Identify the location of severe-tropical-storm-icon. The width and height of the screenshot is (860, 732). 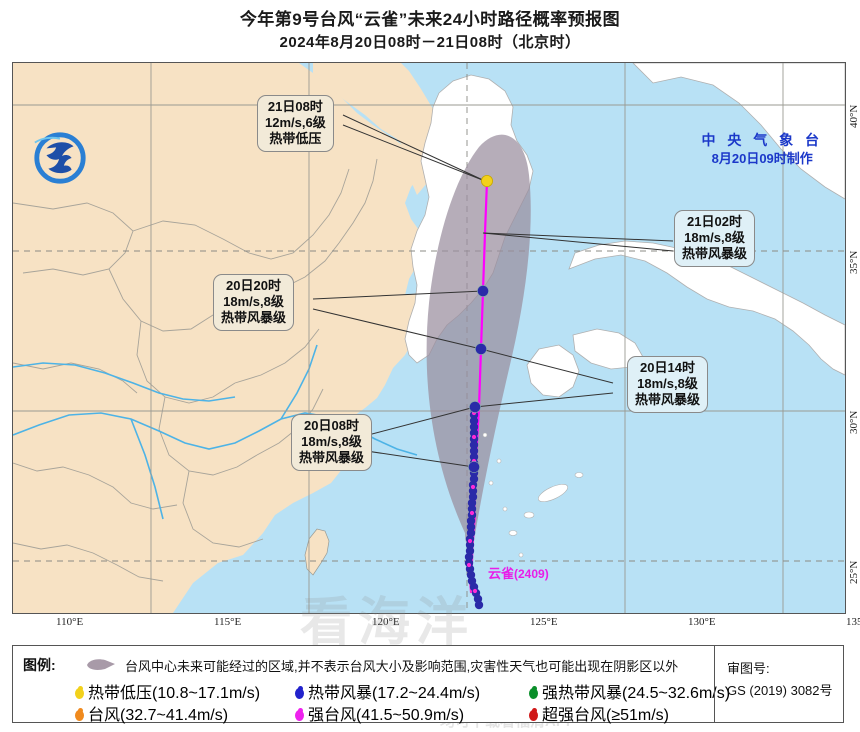
(533, 692).